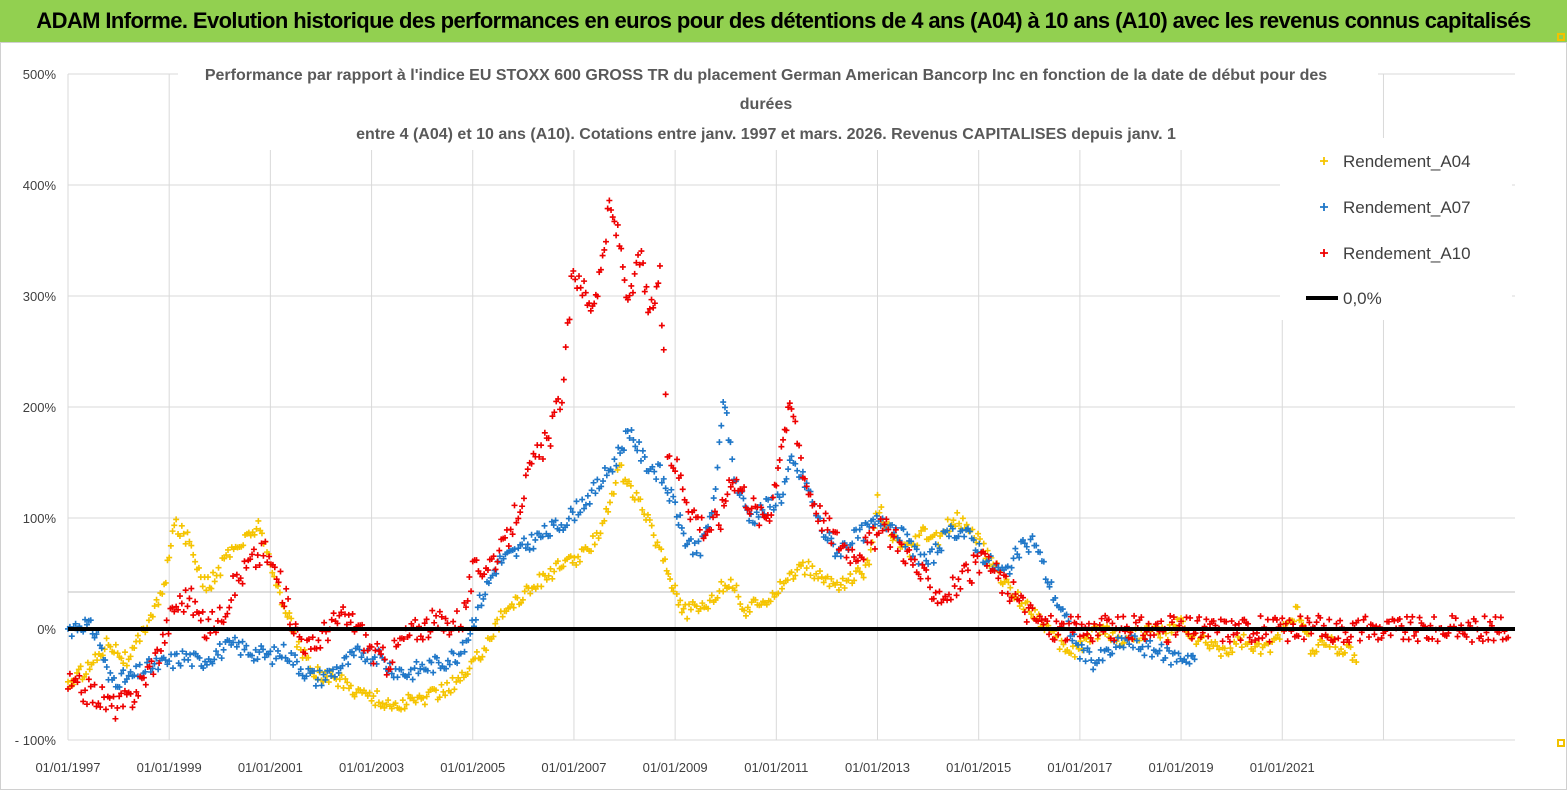  I want to click on x-tick-label: 01/01/2001, so click(270, 767).